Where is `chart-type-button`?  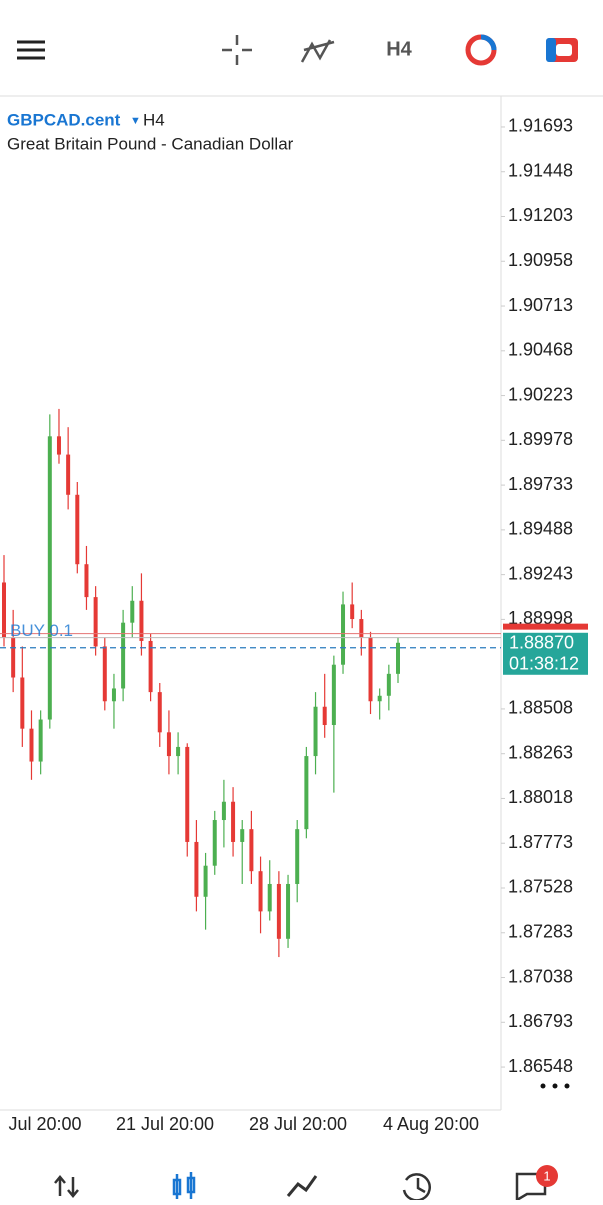 chart-type-button is located at coordinates (481, 50).